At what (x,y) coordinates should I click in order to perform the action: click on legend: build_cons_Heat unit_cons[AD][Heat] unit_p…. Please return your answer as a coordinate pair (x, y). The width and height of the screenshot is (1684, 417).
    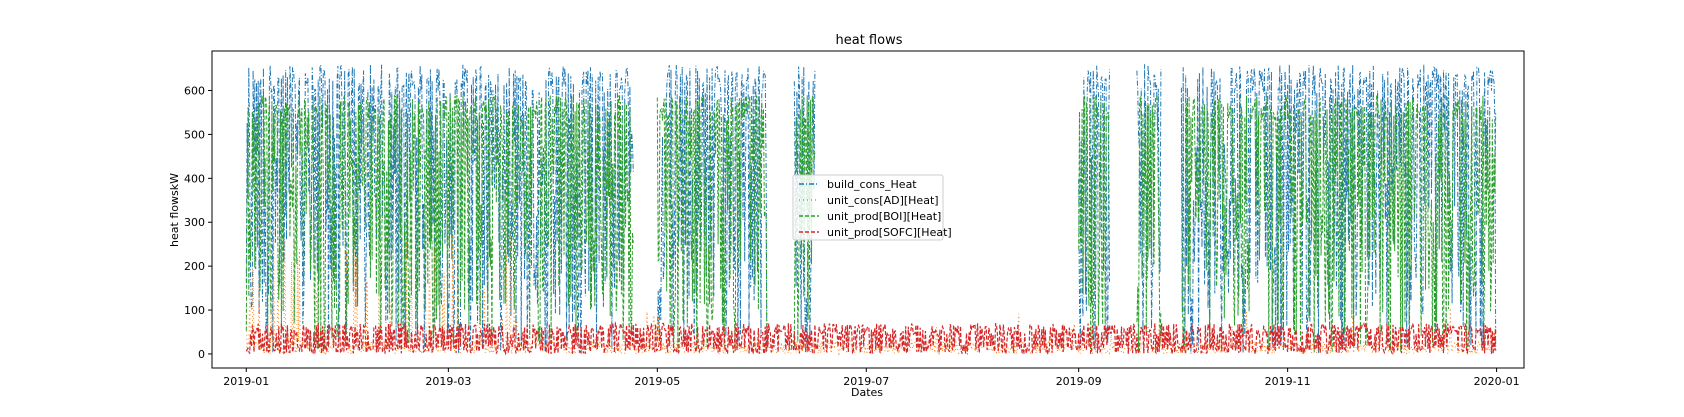
    Looking at the image, I should click on (872, 207).